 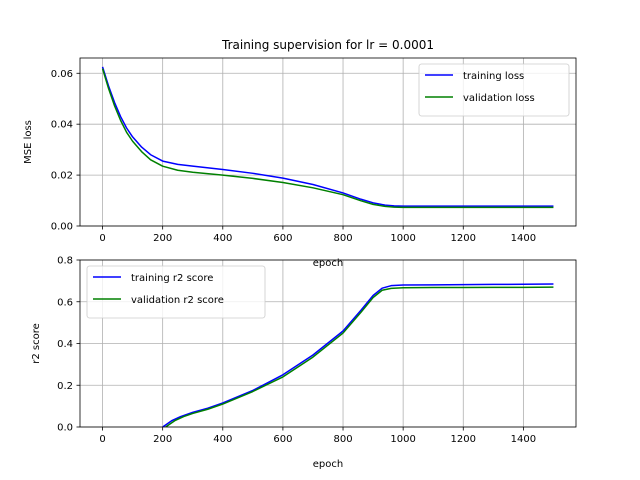 I want to click on y-tick-label: 0.8, so click(x=65, y=261).